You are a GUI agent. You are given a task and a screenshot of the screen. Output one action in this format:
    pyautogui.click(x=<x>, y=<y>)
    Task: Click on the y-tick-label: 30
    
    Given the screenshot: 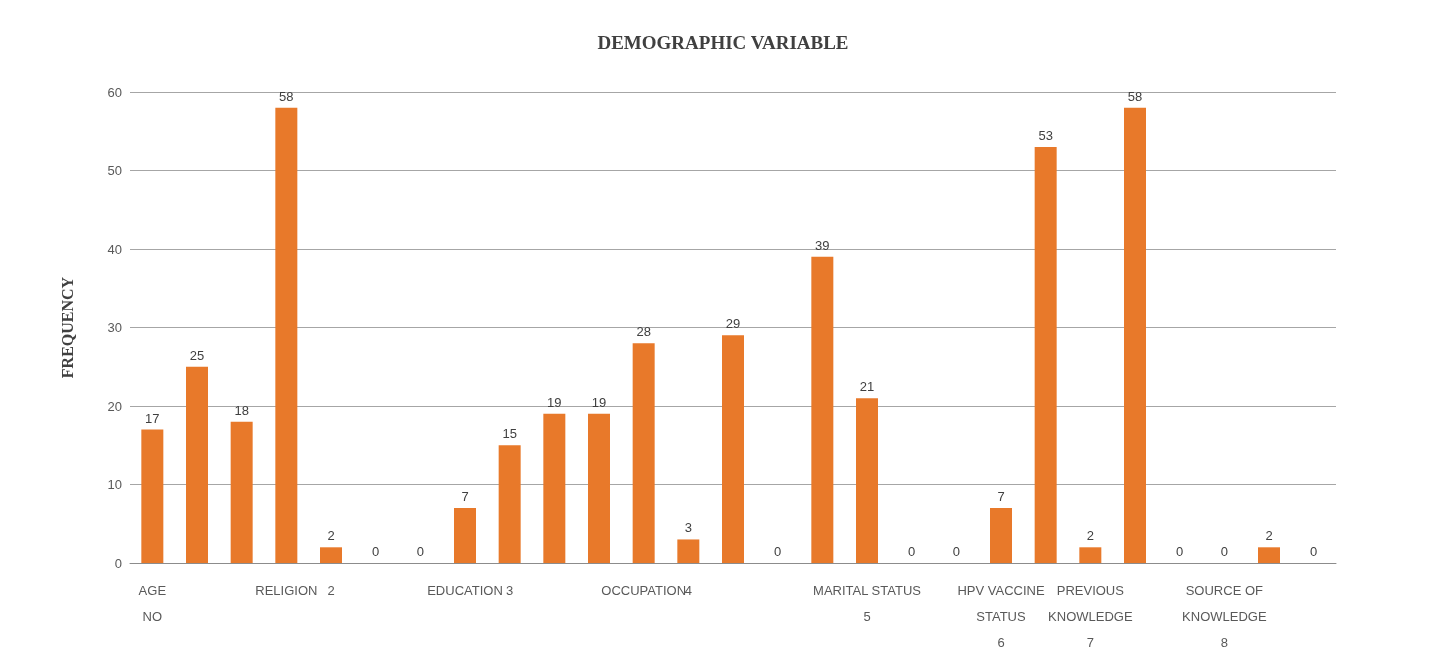 What is the action you would take?
    pyautogui.click(x=114, y=327)
    